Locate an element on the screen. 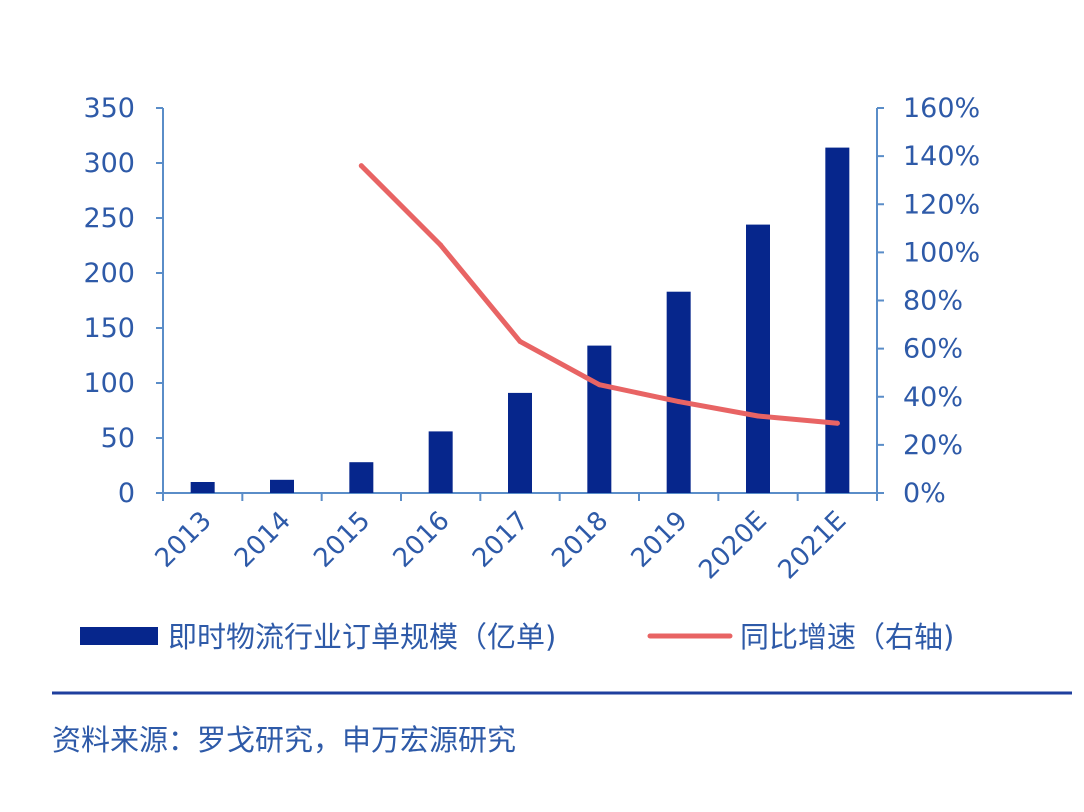 This screenshot has height=812, width=1084. right-tick-label: 80% is located at coordinates (933, 301).